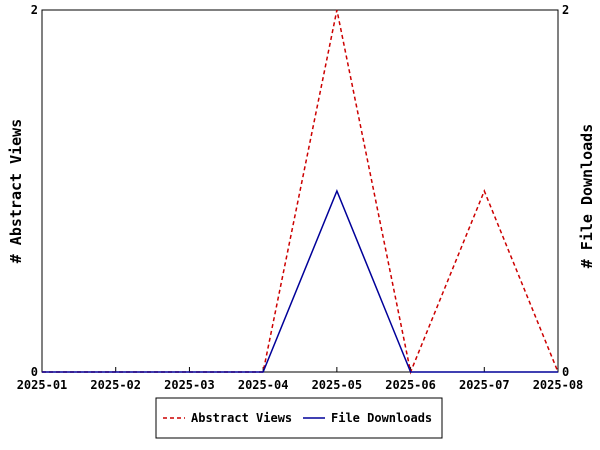 Image resolution: width=600 pixels, height=450 pixels. What do you see at coordinates (241, 418) in the screenshot?
I see `legend-label-abstract-views: Abstract Views` at bounding box center [241, 418].